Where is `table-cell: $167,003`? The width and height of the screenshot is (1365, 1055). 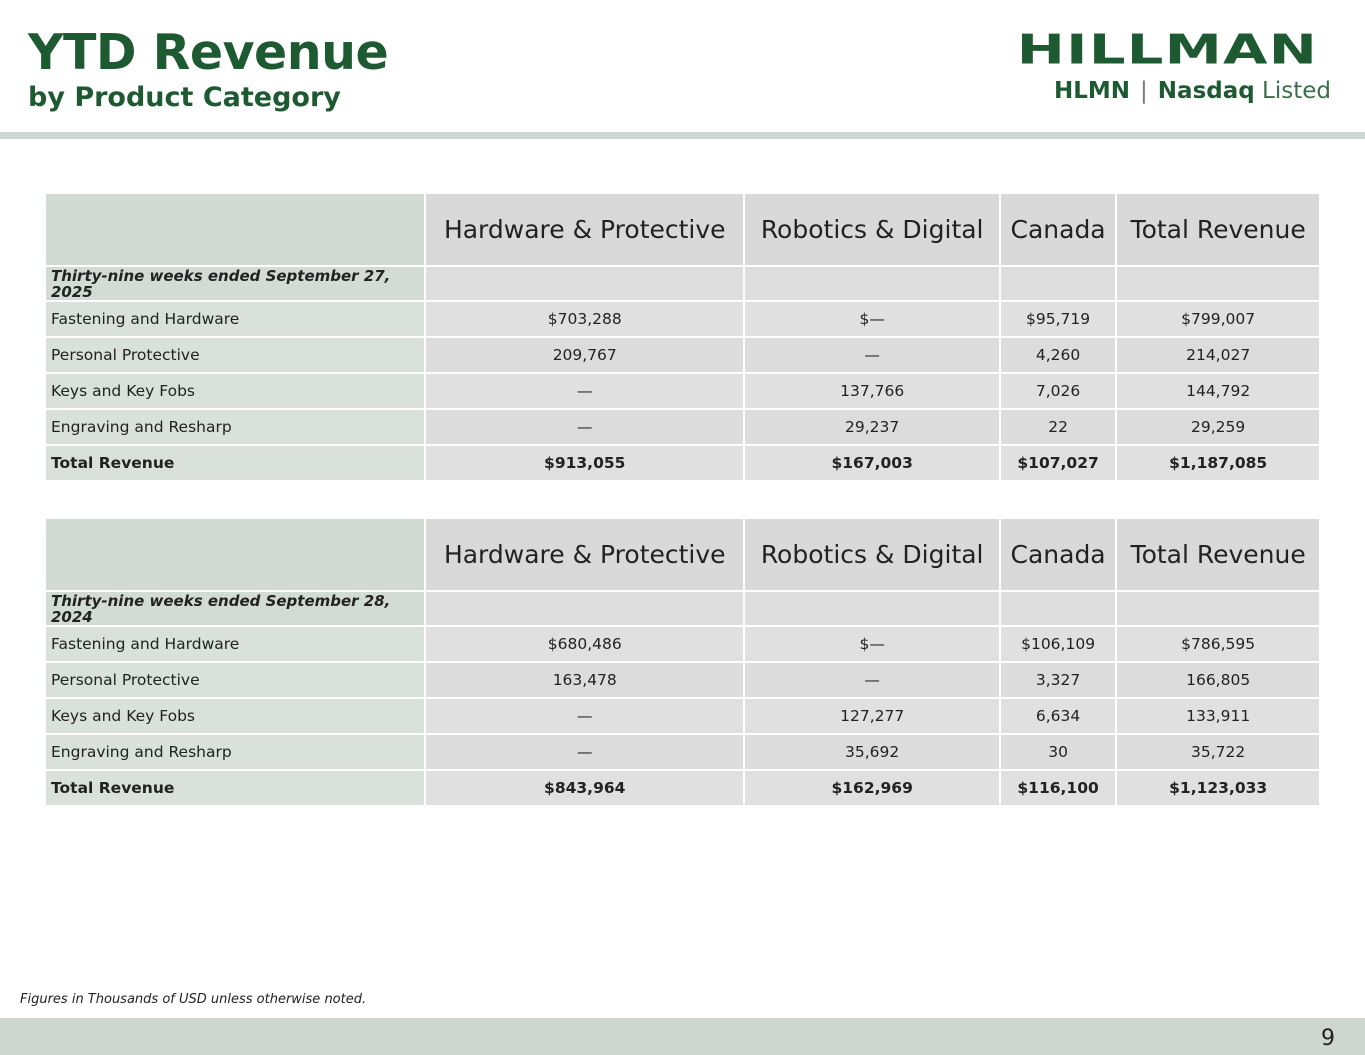
table-cell: $167,003 is located at coordinates (872, 463).